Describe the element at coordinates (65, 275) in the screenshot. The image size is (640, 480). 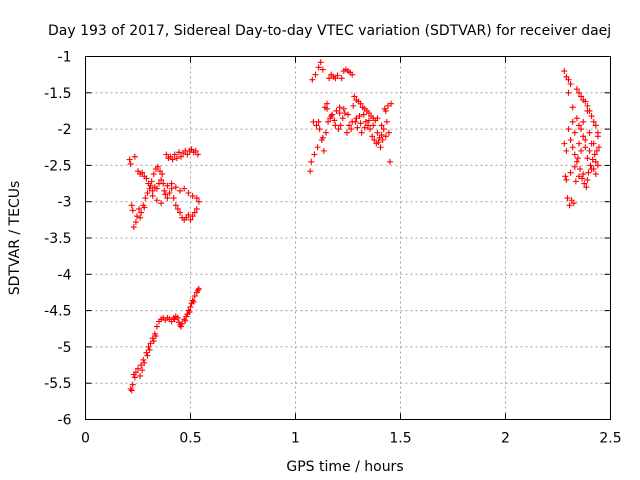
I see `y-tick-label: -4` at that location.